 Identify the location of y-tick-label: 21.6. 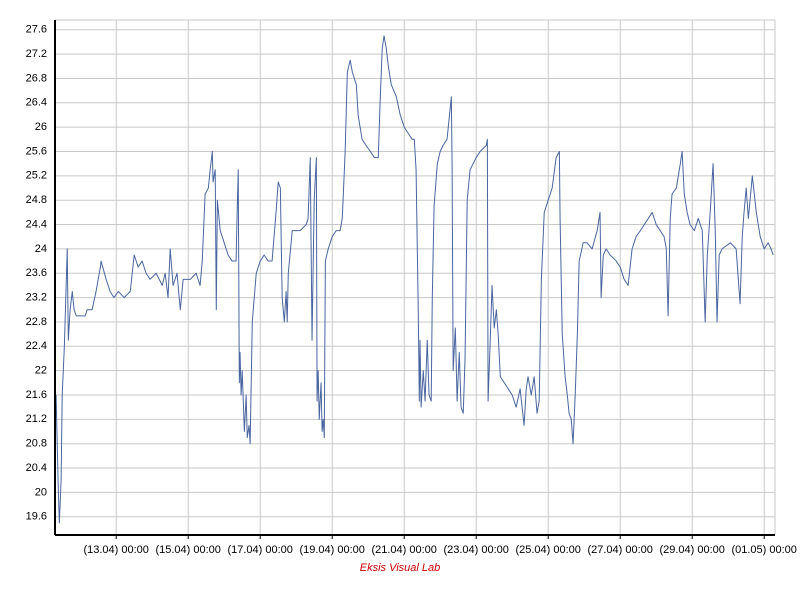
(36, 395).